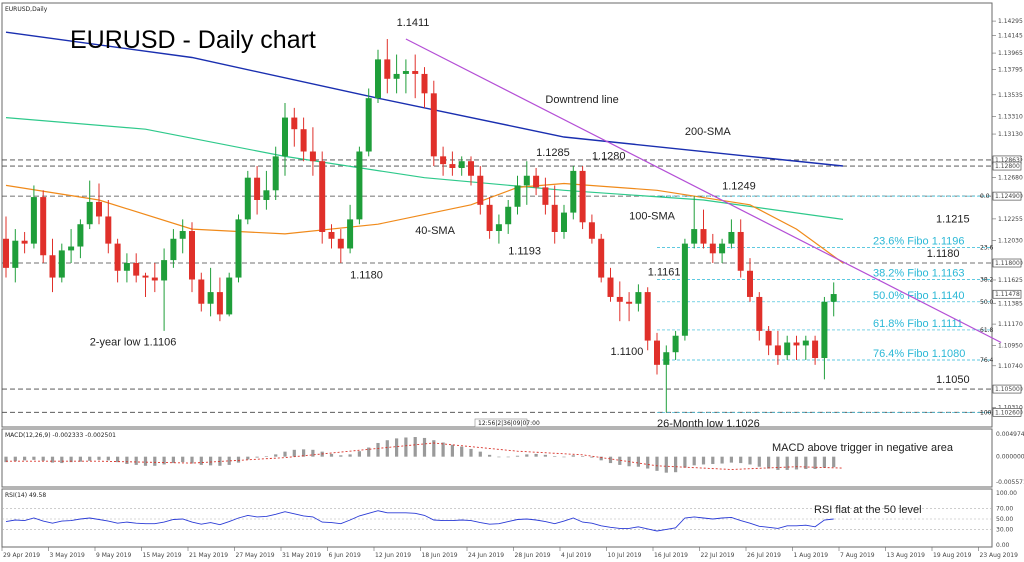 This screenshot has width=1024, height=562. I want to click on price-annotation-1: 1.1285, so click(553, 153).